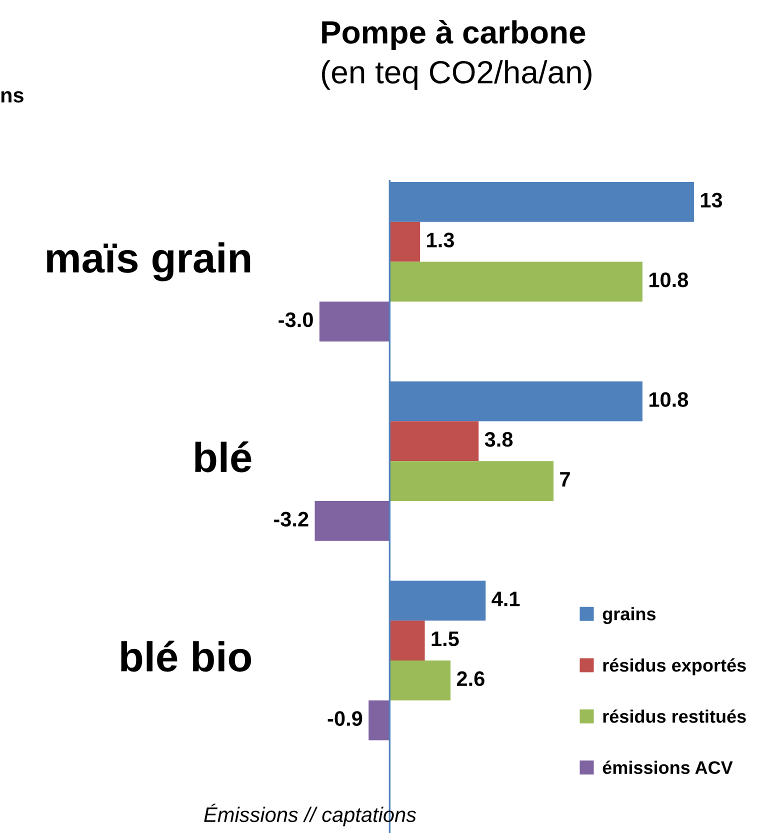 Image resolution: width=761 pixels, height=833 pixels. I want to click on data-label: 7, so click(565, 479).